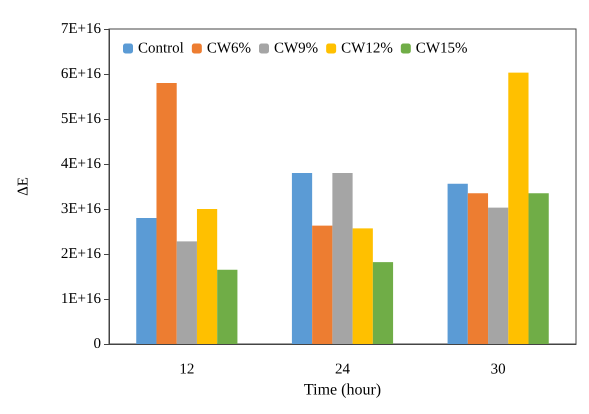 Image resolution: width=589 pixels, height=414 pixels. Describe the element at coordinates (161, 48) in the screenshot. I see `legend-label: Control` at that location.